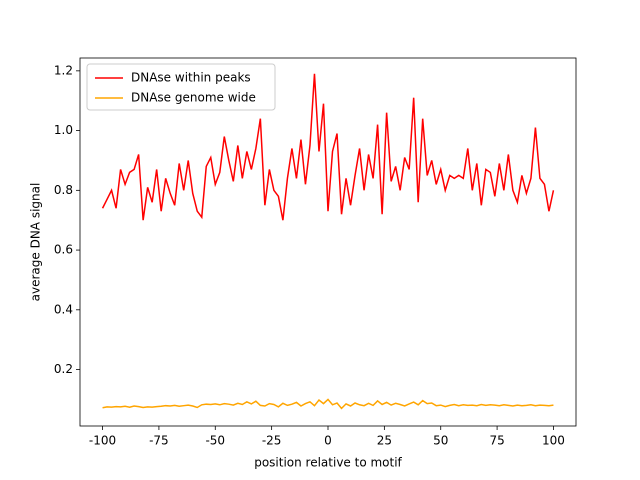  What do you see at coordinates (553, 441) in the screenshot?
I see `x-tick-label: 100` at bounding box center [553, 441].